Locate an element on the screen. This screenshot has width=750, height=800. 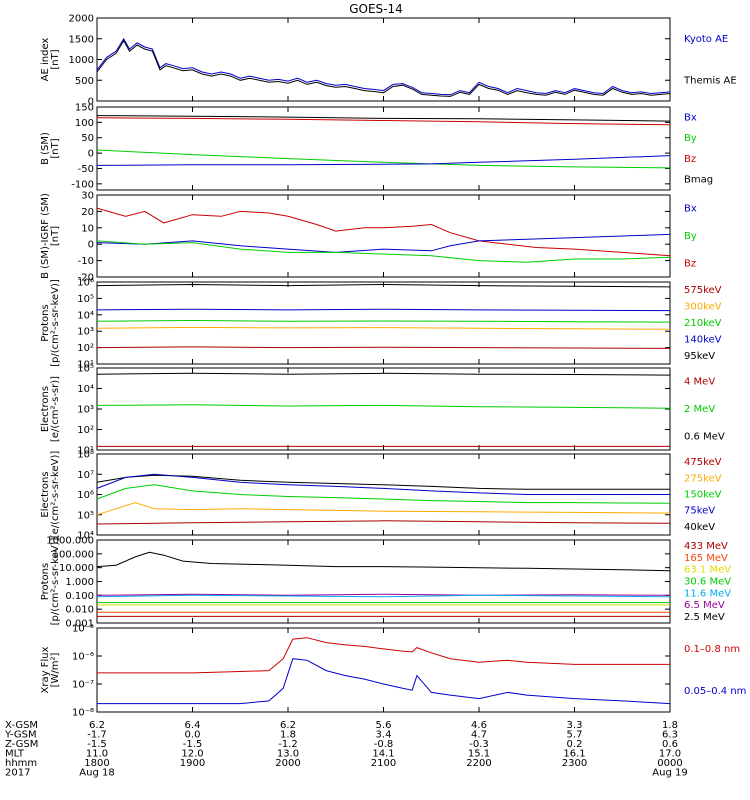
legend-entry: 150keV is located at coordinates (703, 495).